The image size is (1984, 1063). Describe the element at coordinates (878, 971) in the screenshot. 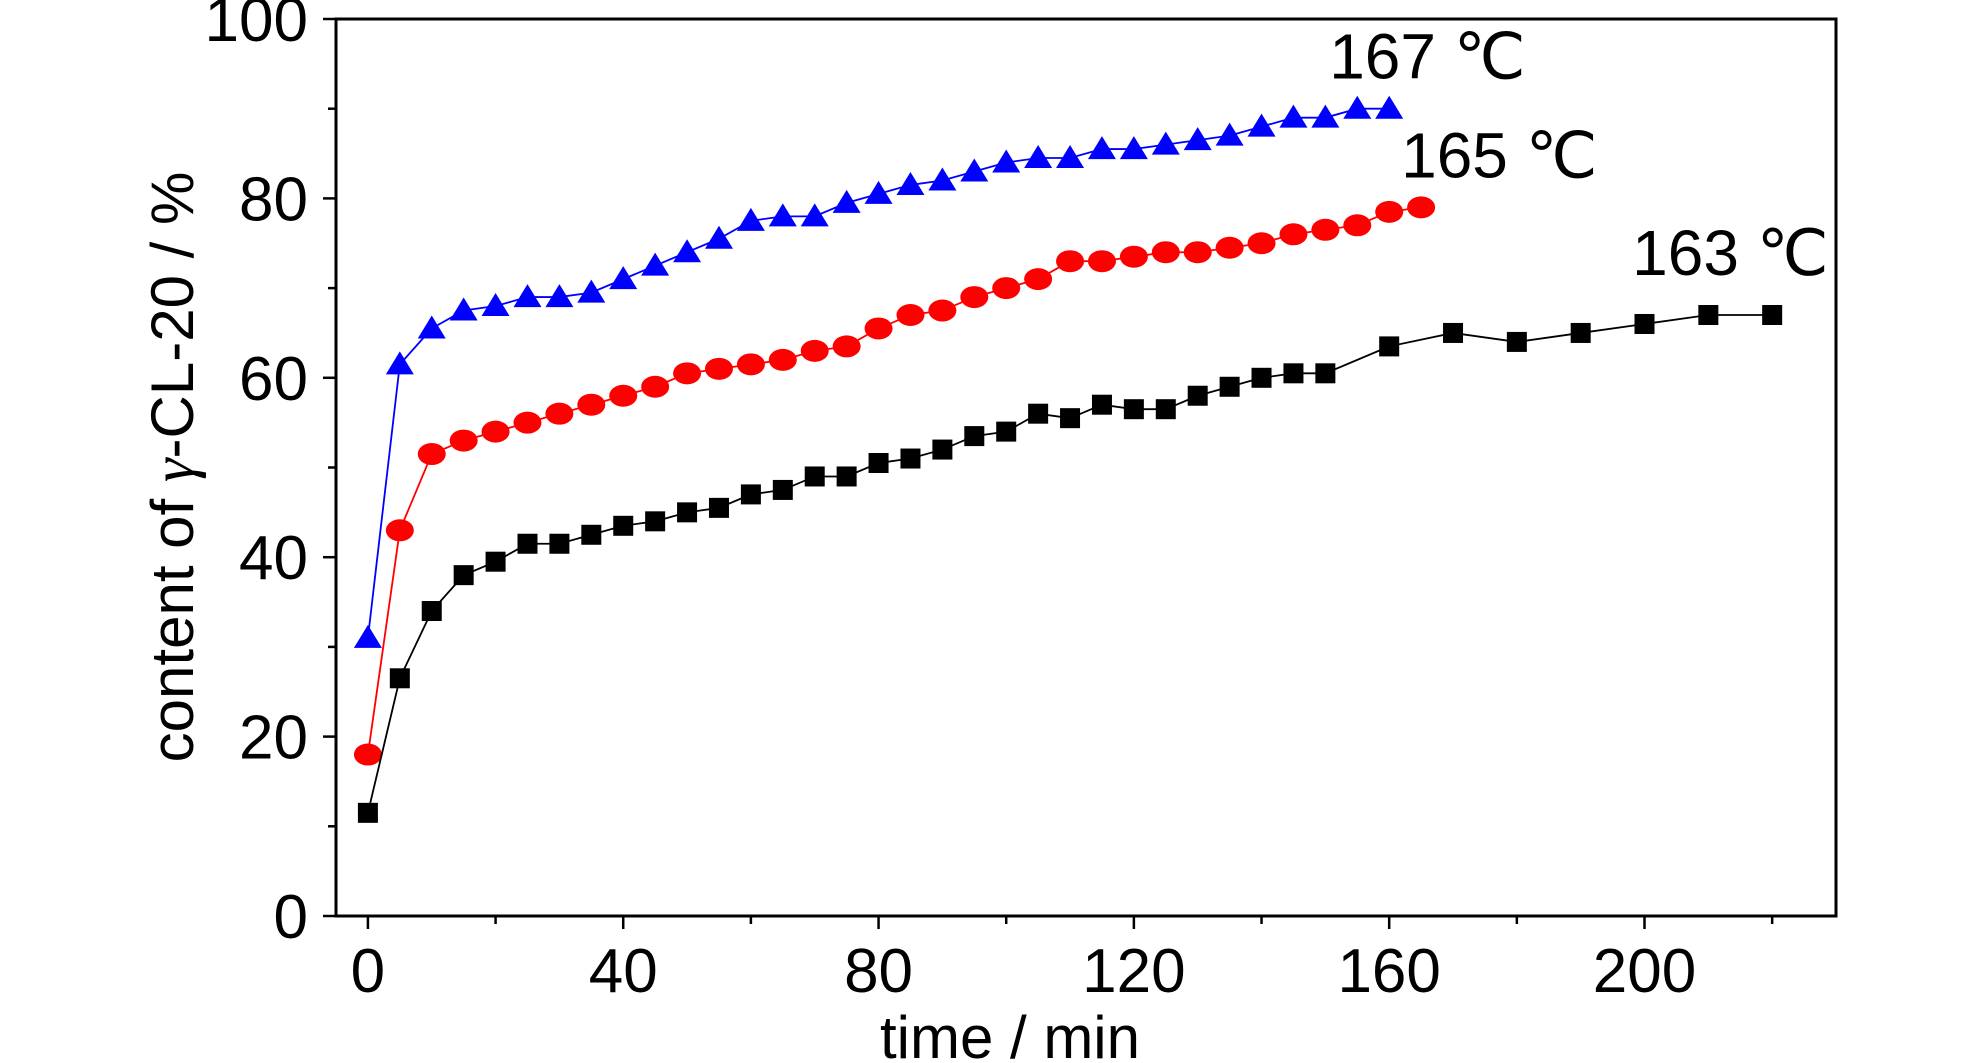

I see `x-tick-label: 80` at that location.